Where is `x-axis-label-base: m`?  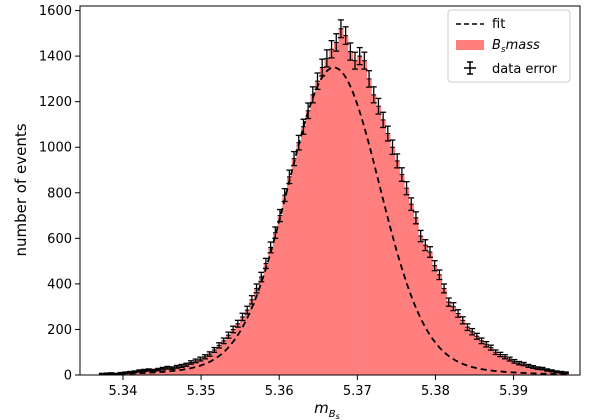 x-axis-label-base: m is located at coordinates (321, 408).